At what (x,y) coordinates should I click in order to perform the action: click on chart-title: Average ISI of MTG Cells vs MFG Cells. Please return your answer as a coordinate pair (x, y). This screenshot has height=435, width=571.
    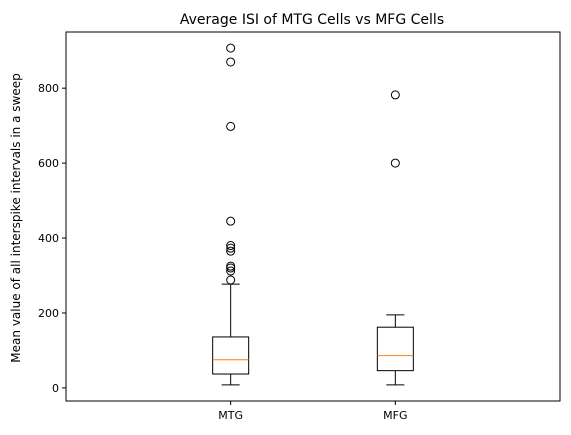
    Looking at the image, I should click on (312, 20).